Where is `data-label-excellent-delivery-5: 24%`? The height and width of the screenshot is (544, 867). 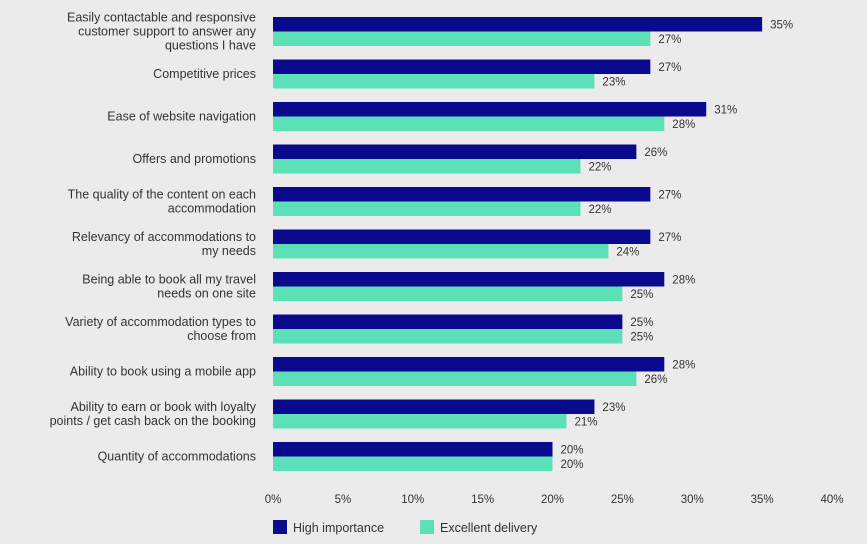
data-label-excellent-delivery-5: 24% is located at coordinates (627, 252).